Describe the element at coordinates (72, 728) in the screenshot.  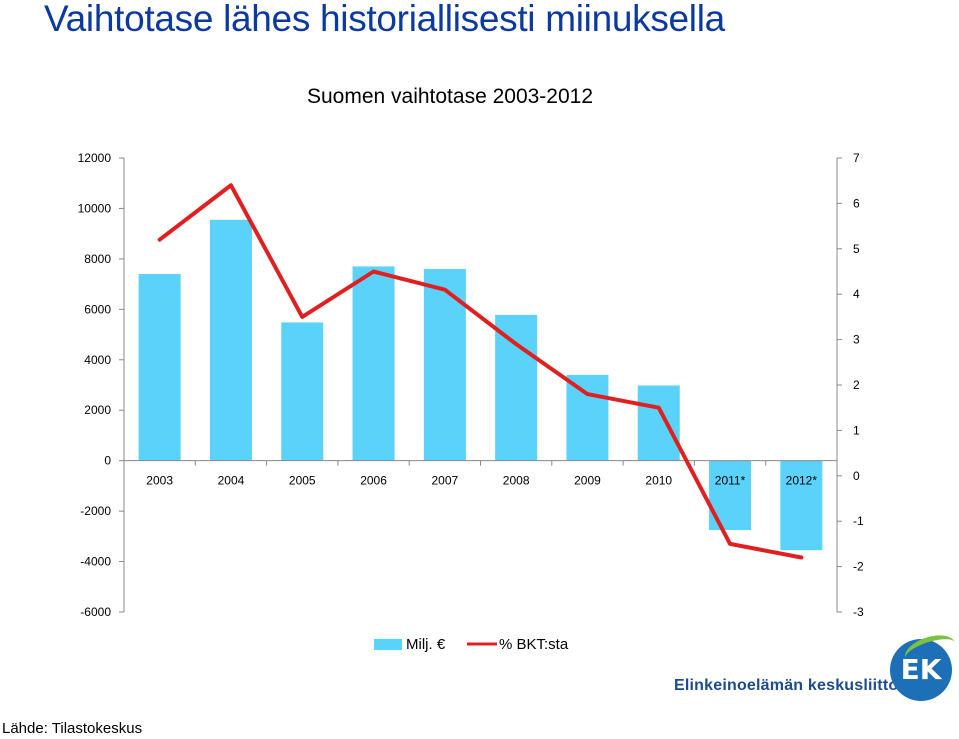
I see `source-note: Lähde: Tilastokeskus` at that location.